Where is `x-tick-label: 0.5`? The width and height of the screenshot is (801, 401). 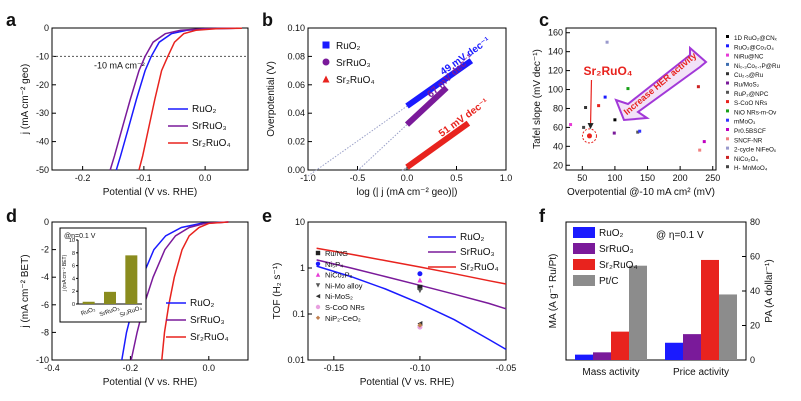 x-tick-label: 0.5 is located at coordinates (456, 178).